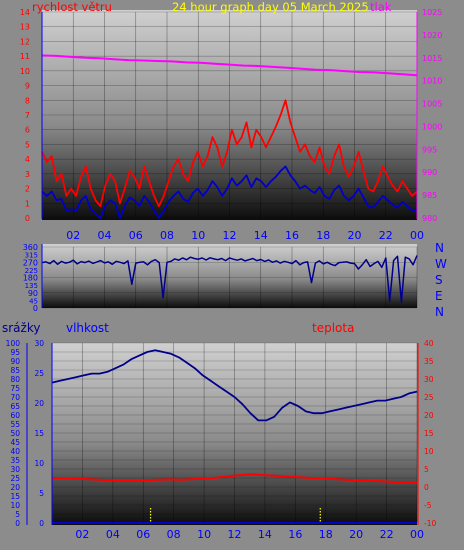 This screenshot has height=550, width=464. What do you see at coordinates (15, 433) in the screenshot?
I see `rain-ytick-50: 50` at bounding box center [15, 433].